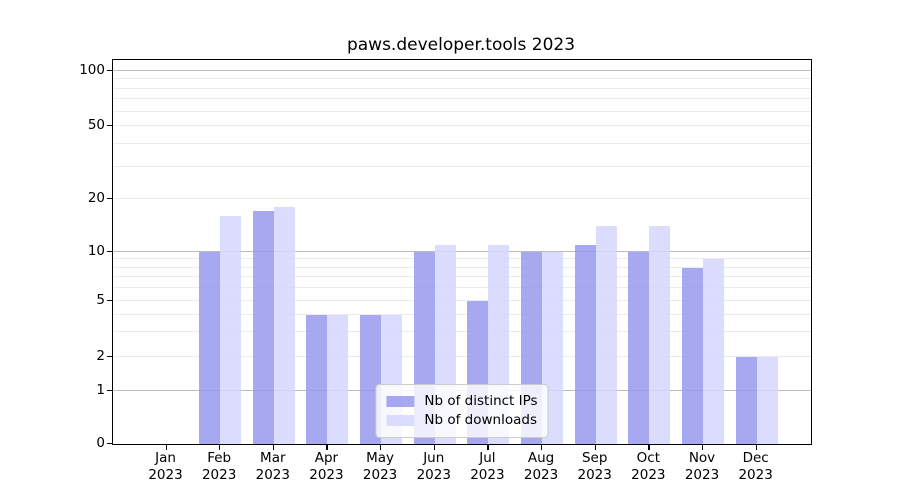  I want to click on x-tick-label-apr: Apr 2023, so click(326, 467).